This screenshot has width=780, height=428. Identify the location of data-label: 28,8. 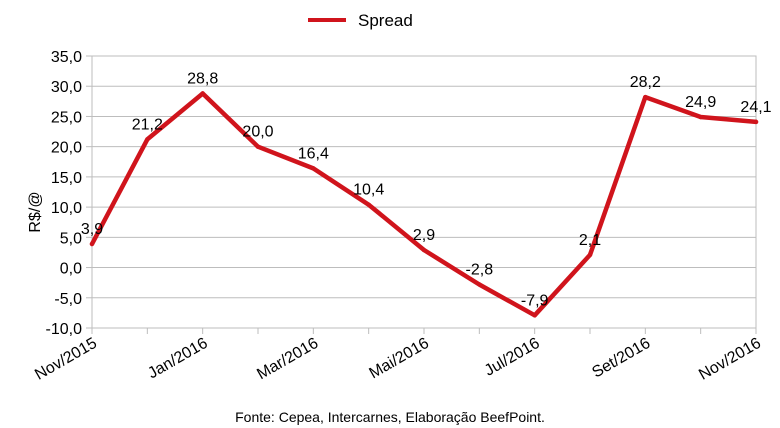
(202, 78).